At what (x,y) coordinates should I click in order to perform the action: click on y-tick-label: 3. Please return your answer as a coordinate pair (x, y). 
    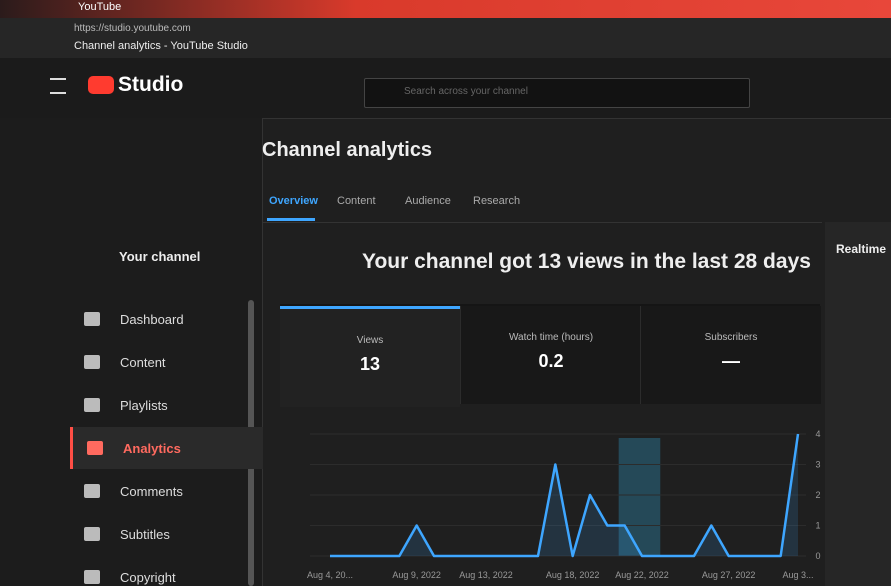
    Looking at the image, I should click on (817, 465).